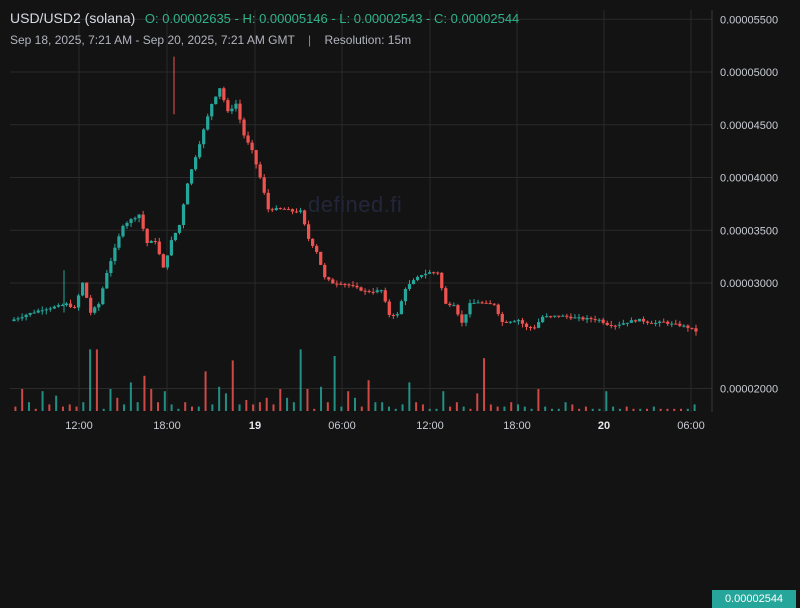  What do you see at coordinates (749, 284) in the screenshot?
I see `y-tick-label: 0.00003000` at bounding box center [749, 284].